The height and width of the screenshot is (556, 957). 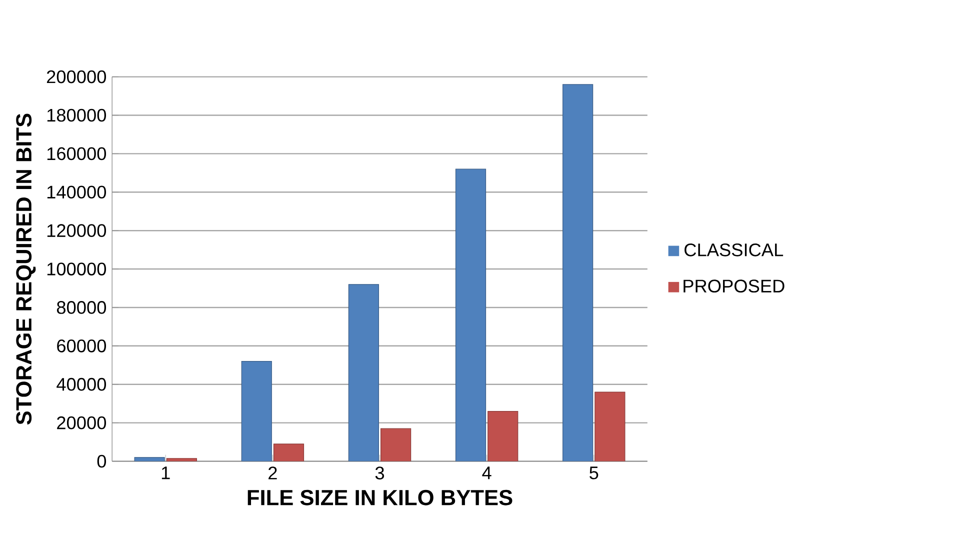 What do you see at coordinates (487, 473) in the screenshot?
I see `x-tick-label: 4` at bounding box center [487, 473].